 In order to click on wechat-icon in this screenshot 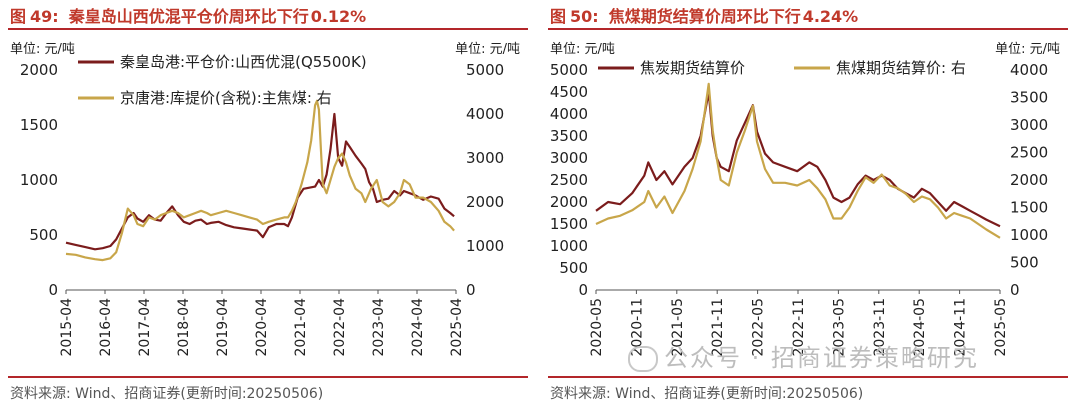, I will do `click(643, 359)`.